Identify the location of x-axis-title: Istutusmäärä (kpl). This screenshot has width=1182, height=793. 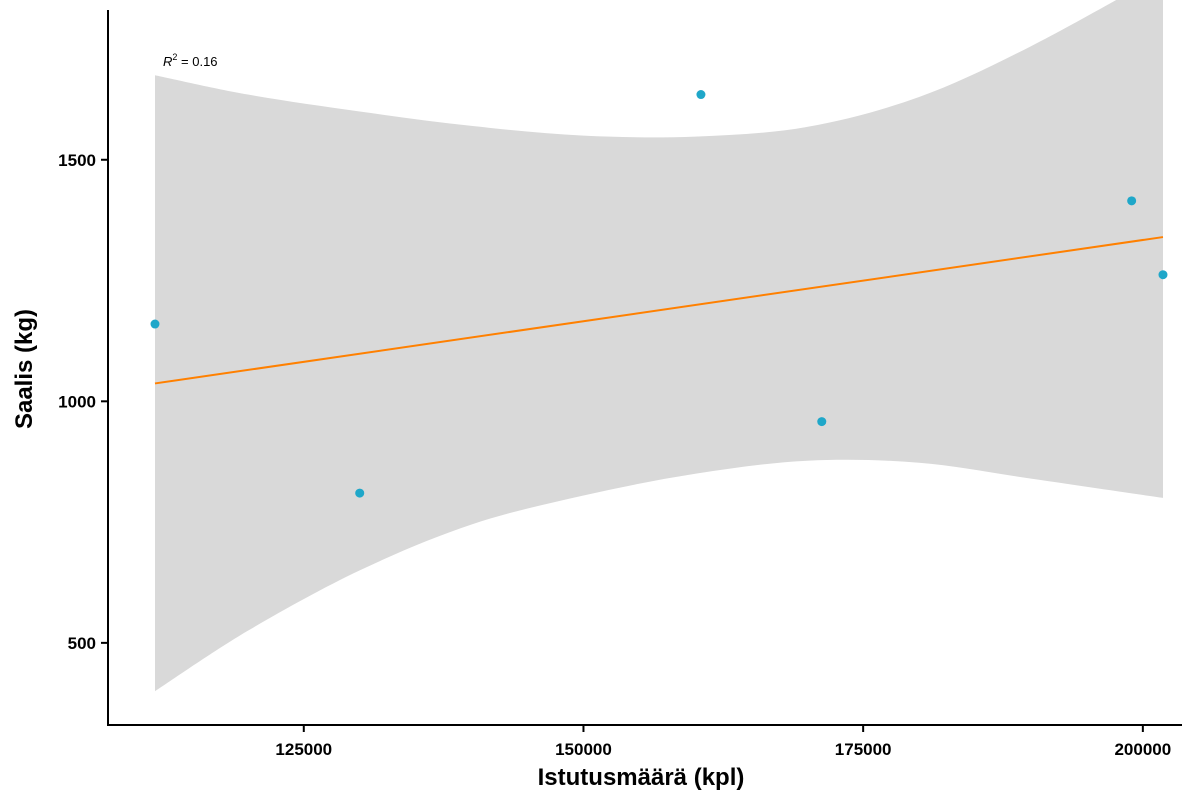
(641, 777).